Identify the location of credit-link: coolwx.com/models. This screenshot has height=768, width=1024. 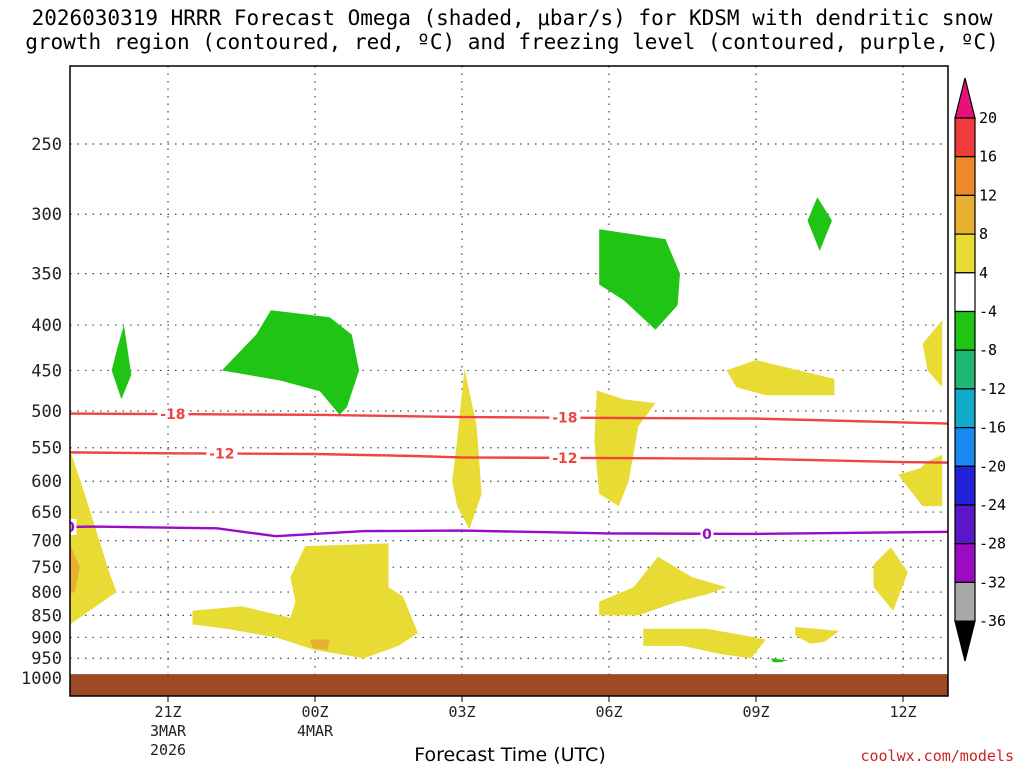
(937, 756).